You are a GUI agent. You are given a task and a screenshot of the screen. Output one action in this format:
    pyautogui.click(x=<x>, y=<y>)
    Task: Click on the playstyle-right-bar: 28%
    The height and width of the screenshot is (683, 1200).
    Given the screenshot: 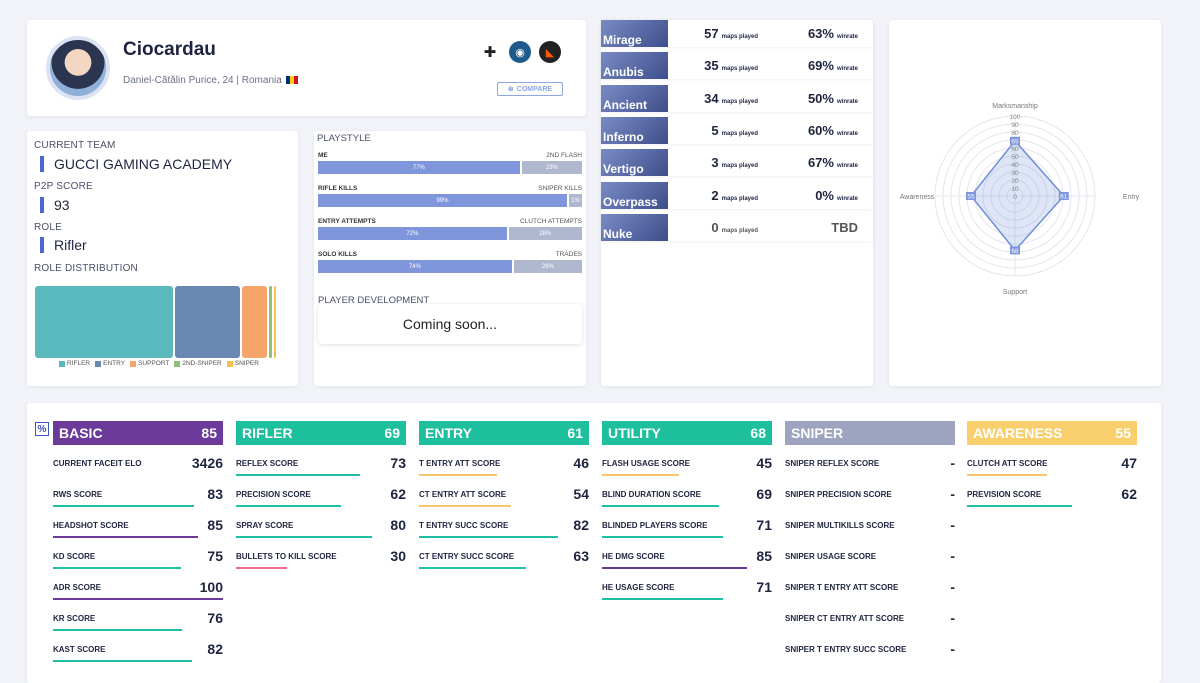 What is the action you would take?
    pyautogui.click(x=545, y=233)
    